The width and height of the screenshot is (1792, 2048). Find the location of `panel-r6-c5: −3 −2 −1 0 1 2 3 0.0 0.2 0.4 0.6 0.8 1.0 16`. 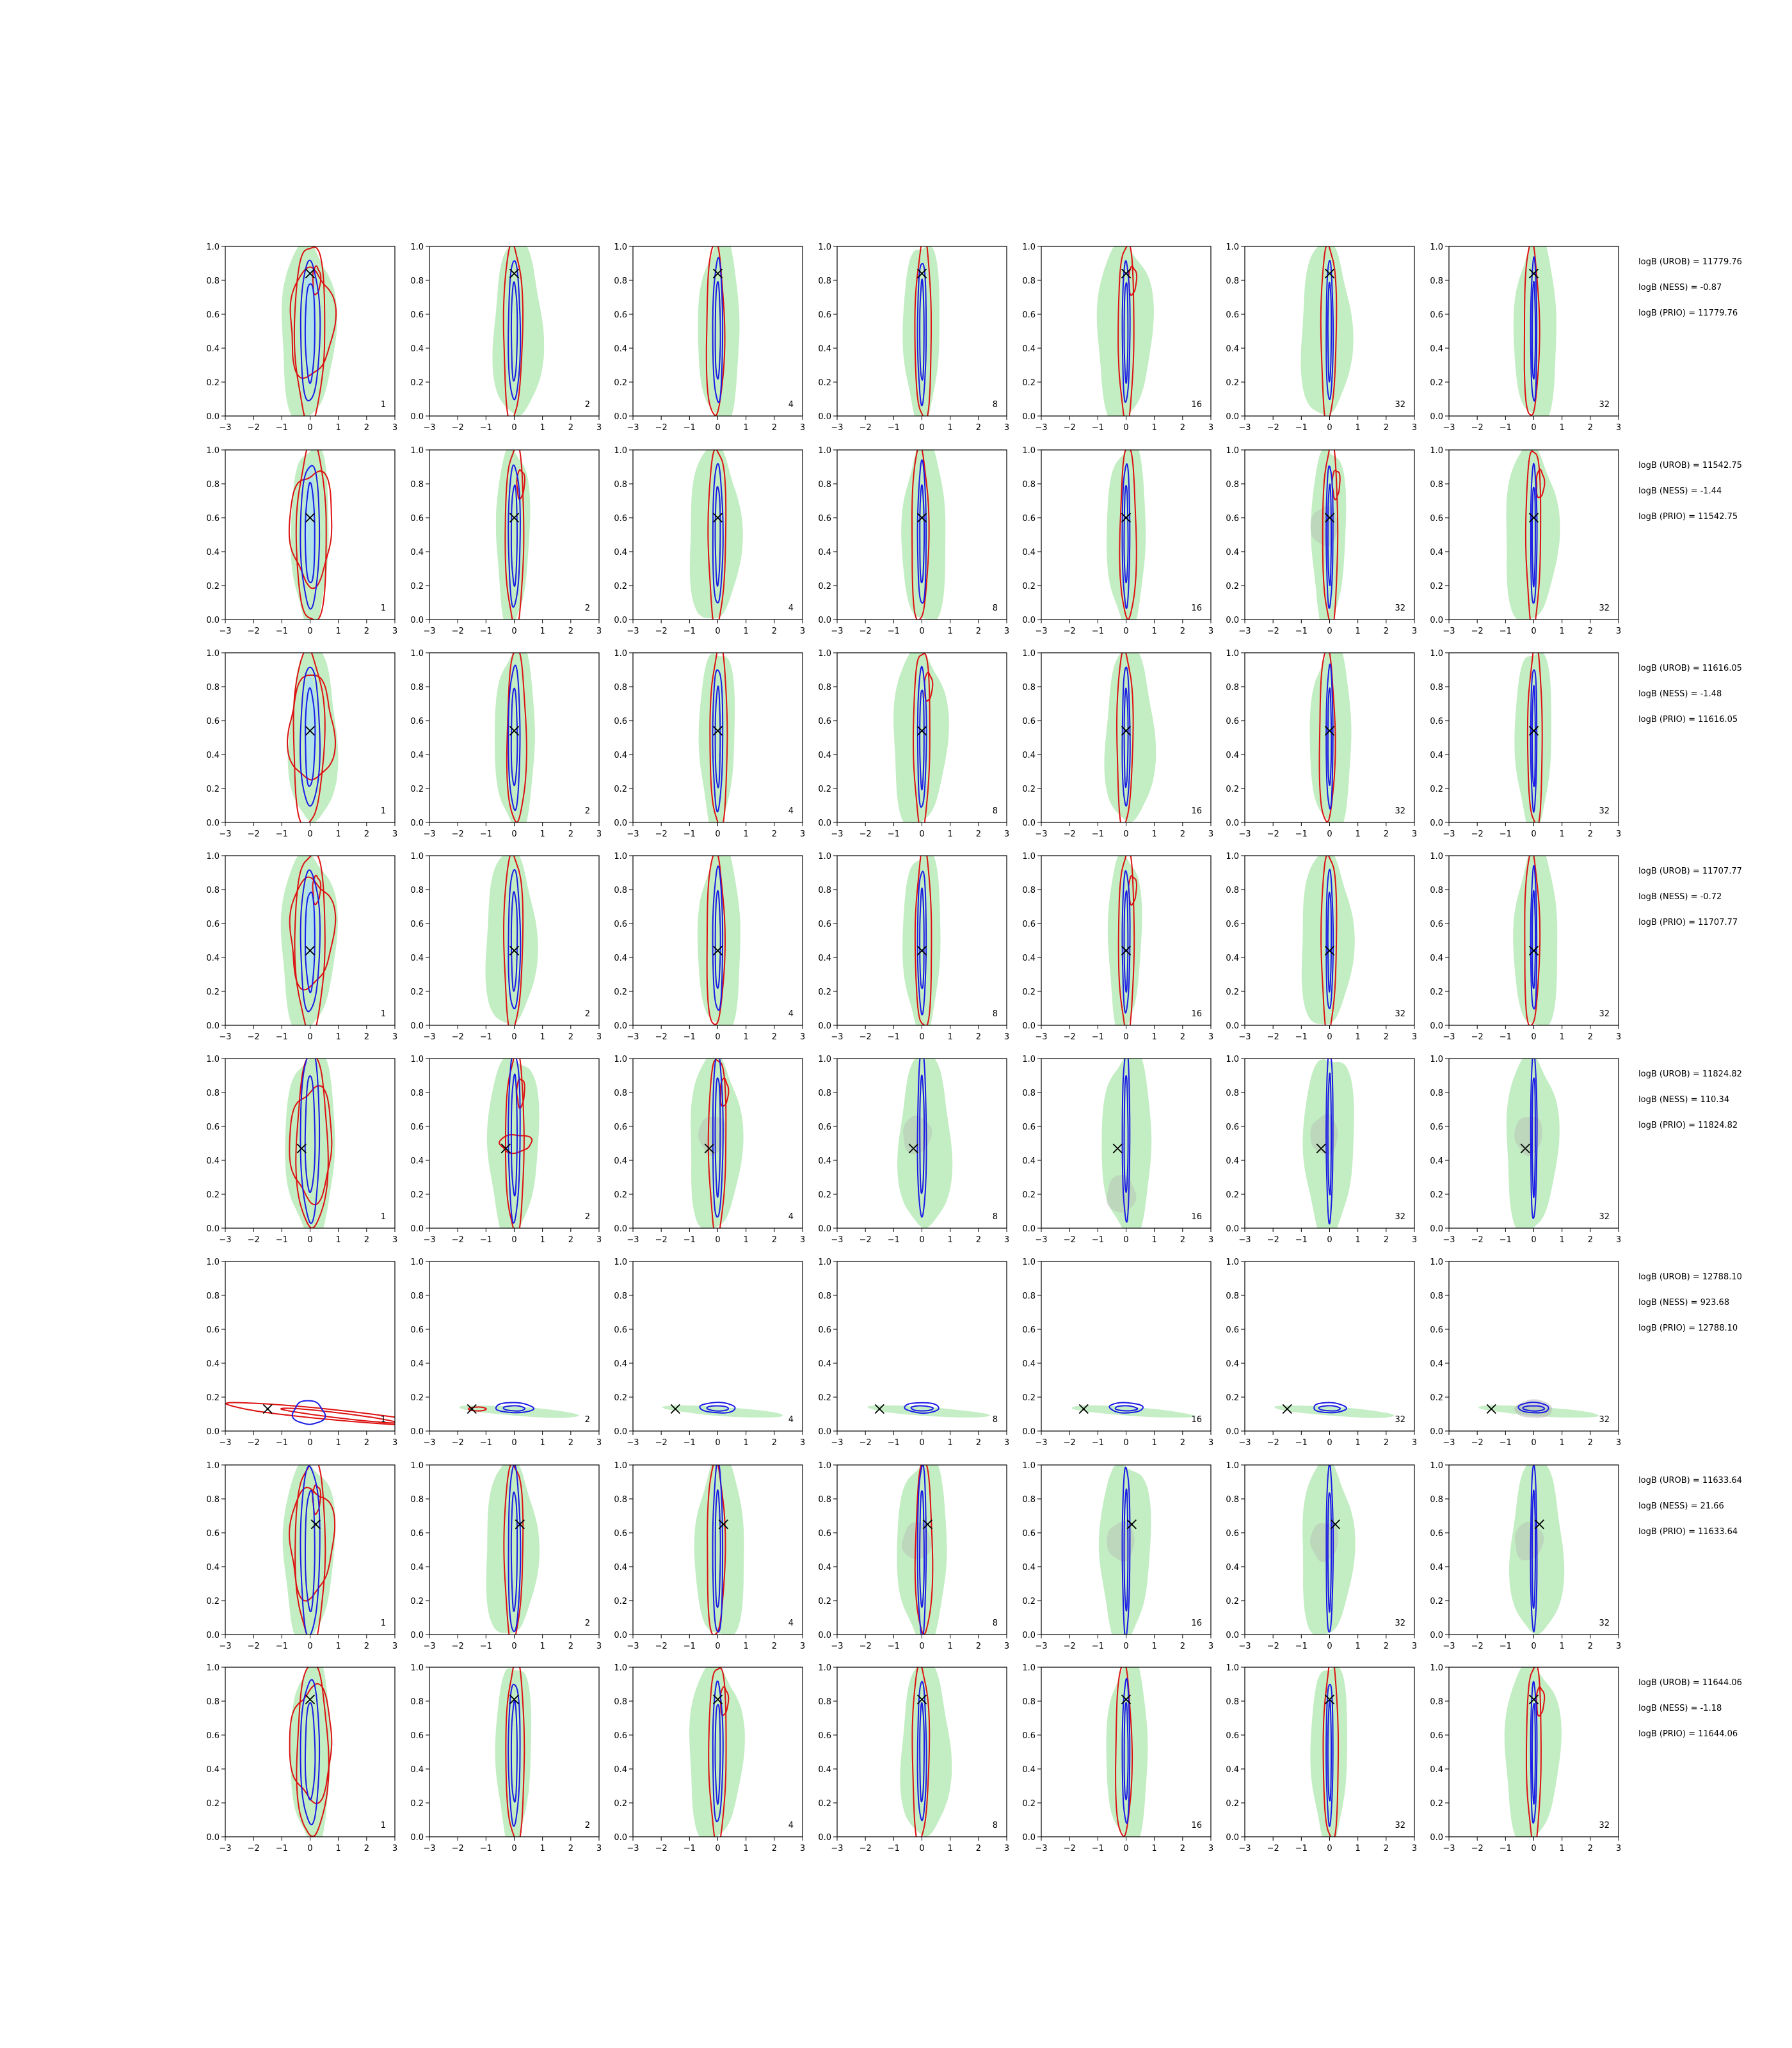

panel-r6-c5: −3 −2 −1 0 1 2 3 0.0 0.2 0.4 0.6 0.8 1.0 16 is located at coordinates (1117, 1353).